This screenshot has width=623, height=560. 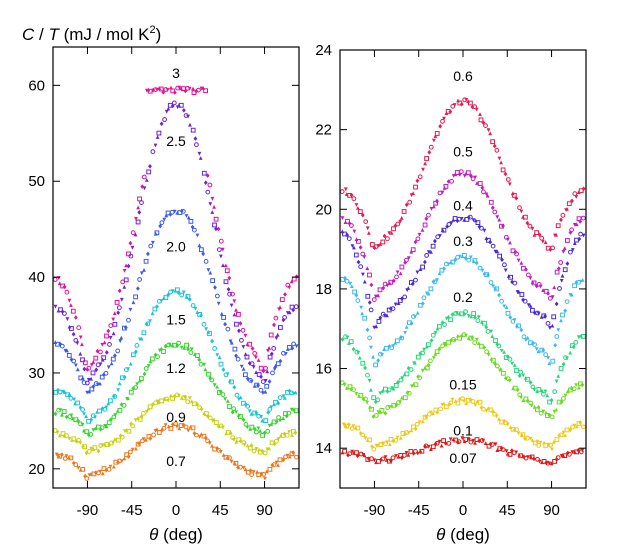 What do you see at coordinates (463, 236) in the screenshot?
I see `series-0.5` at bounding box center [463, 236].